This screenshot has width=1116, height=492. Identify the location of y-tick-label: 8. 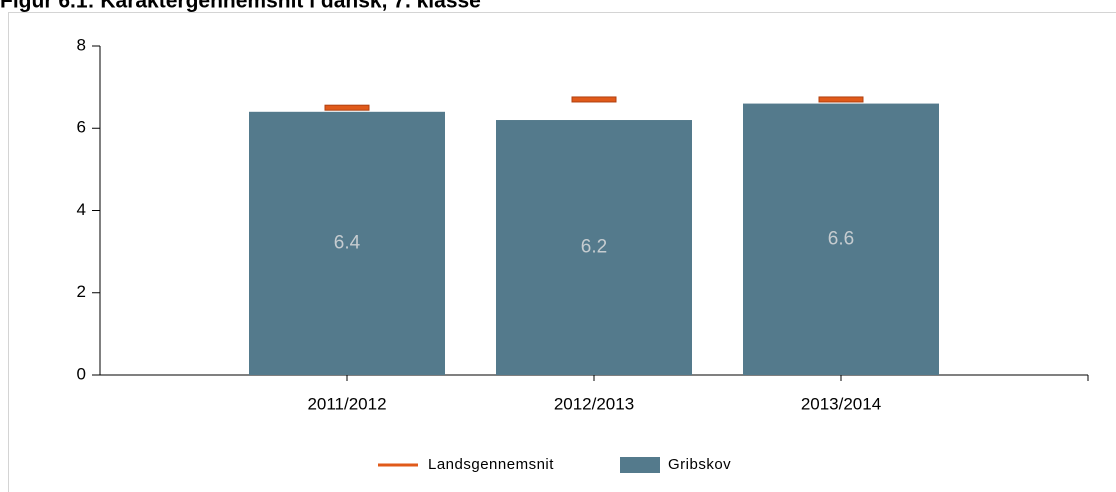
(81, 44).